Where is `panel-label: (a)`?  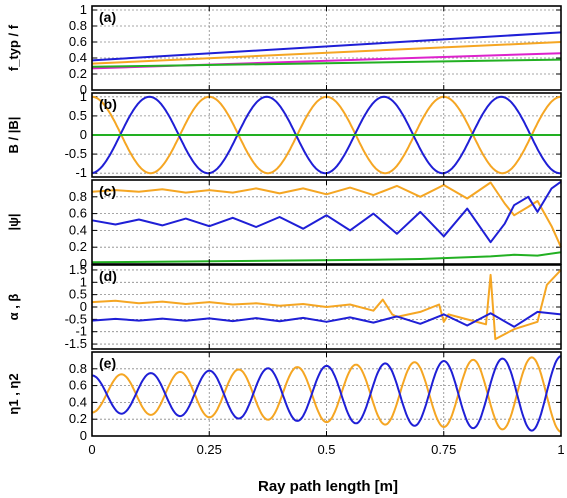
panel-label: (a) is located at coordinates (107, 17).